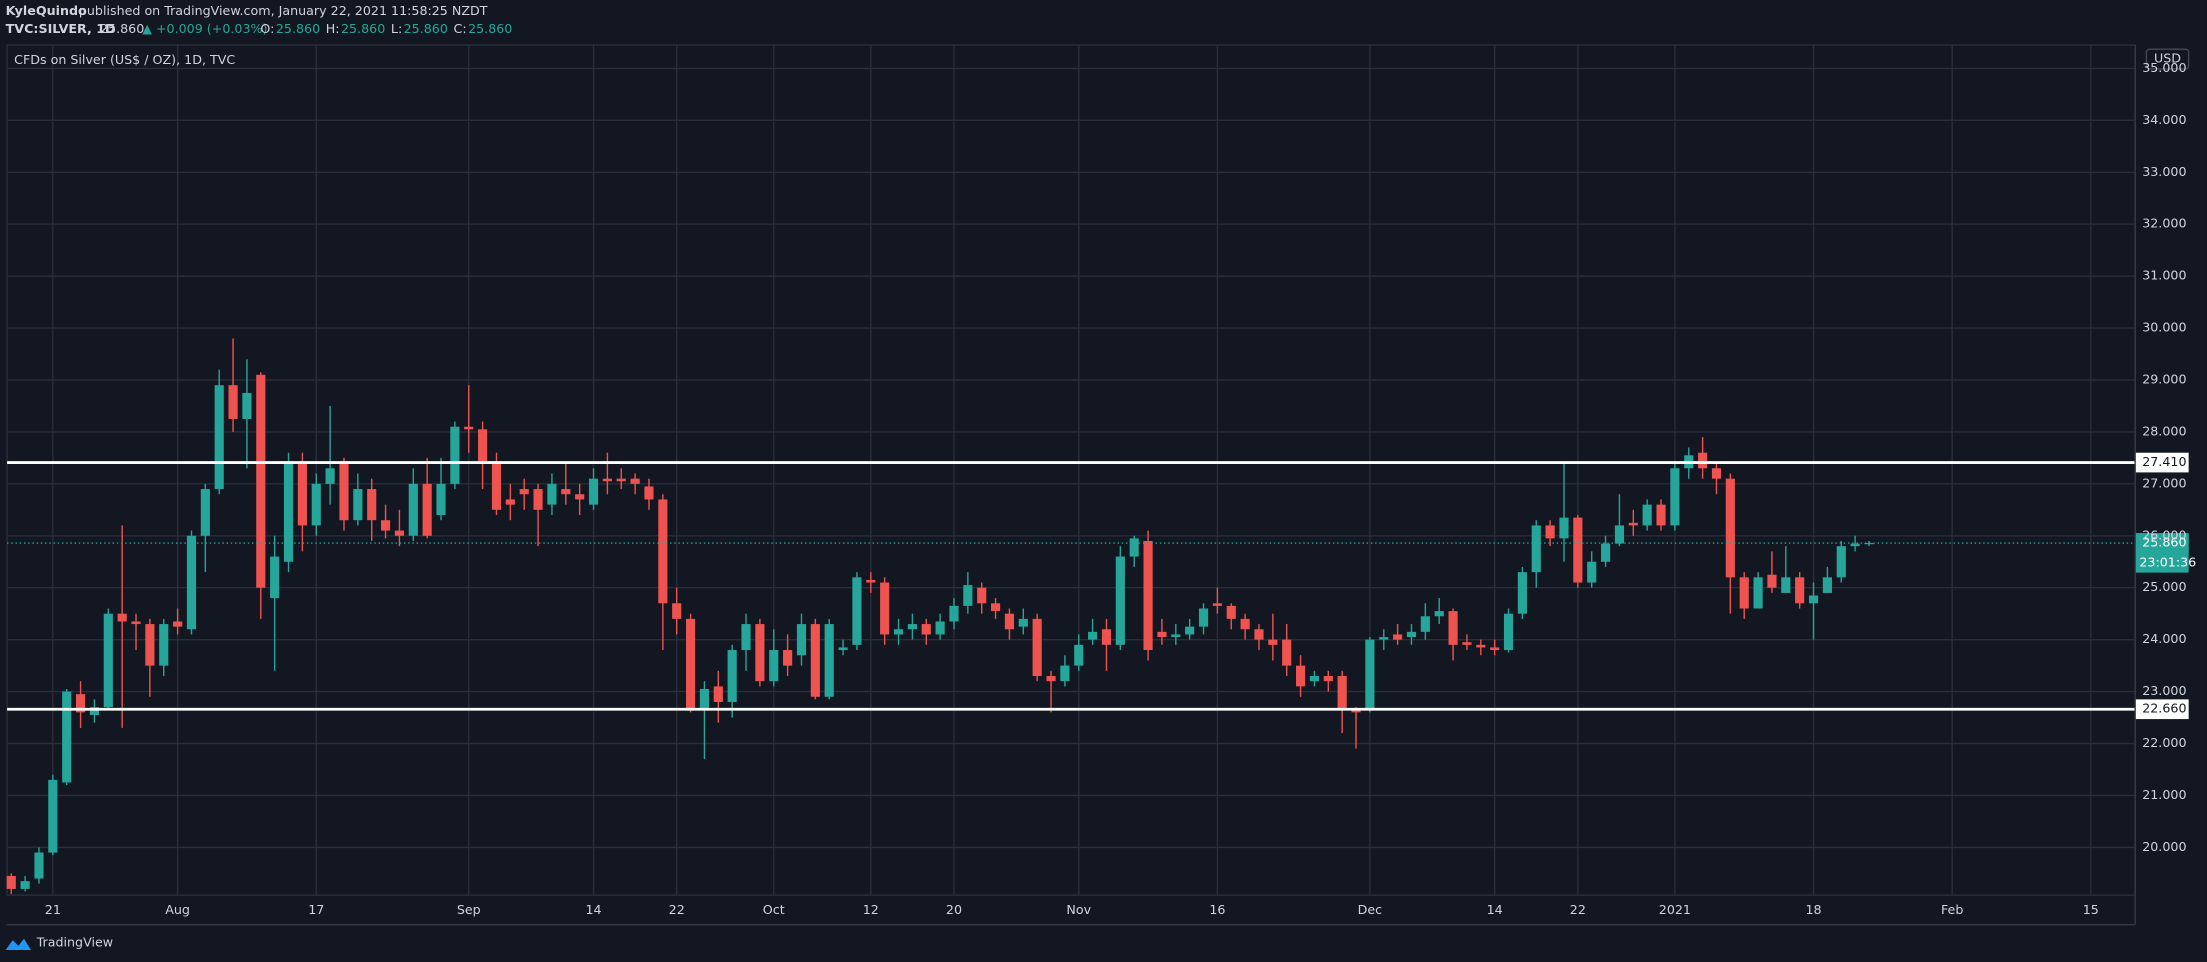 The width and height of the screenshot is (2207, 962). Describe the element at coordinates (2164, 67) in the screenshot. I see `y-tick-label: 35.000` at that location.